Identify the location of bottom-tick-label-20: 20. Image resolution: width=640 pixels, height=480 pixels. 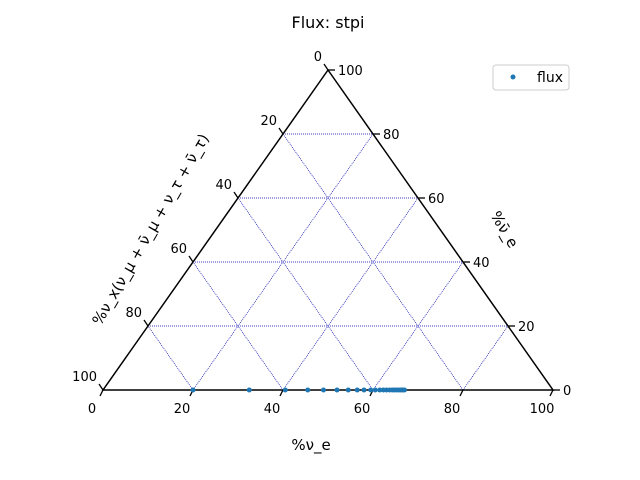
(182, 409).